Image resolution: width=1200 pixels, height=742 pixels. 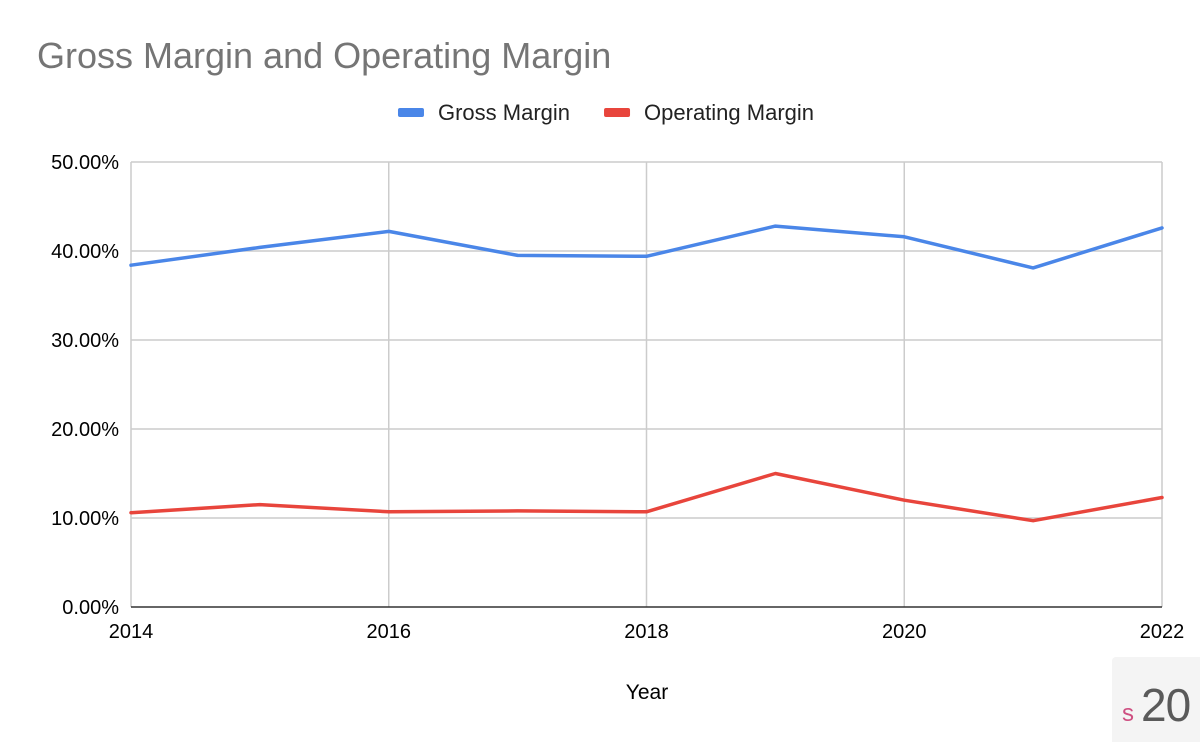 I want to click on x-axis-title: Year, so click(x=647, y=692).